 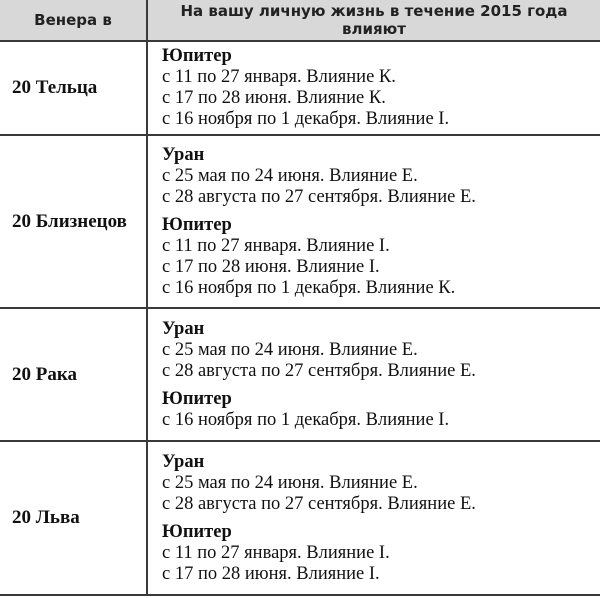 What do you see at coordinates (74, 88) in the screenshot?
I see `venus-position: 20 Тельца` at bounding box center [74, 88].